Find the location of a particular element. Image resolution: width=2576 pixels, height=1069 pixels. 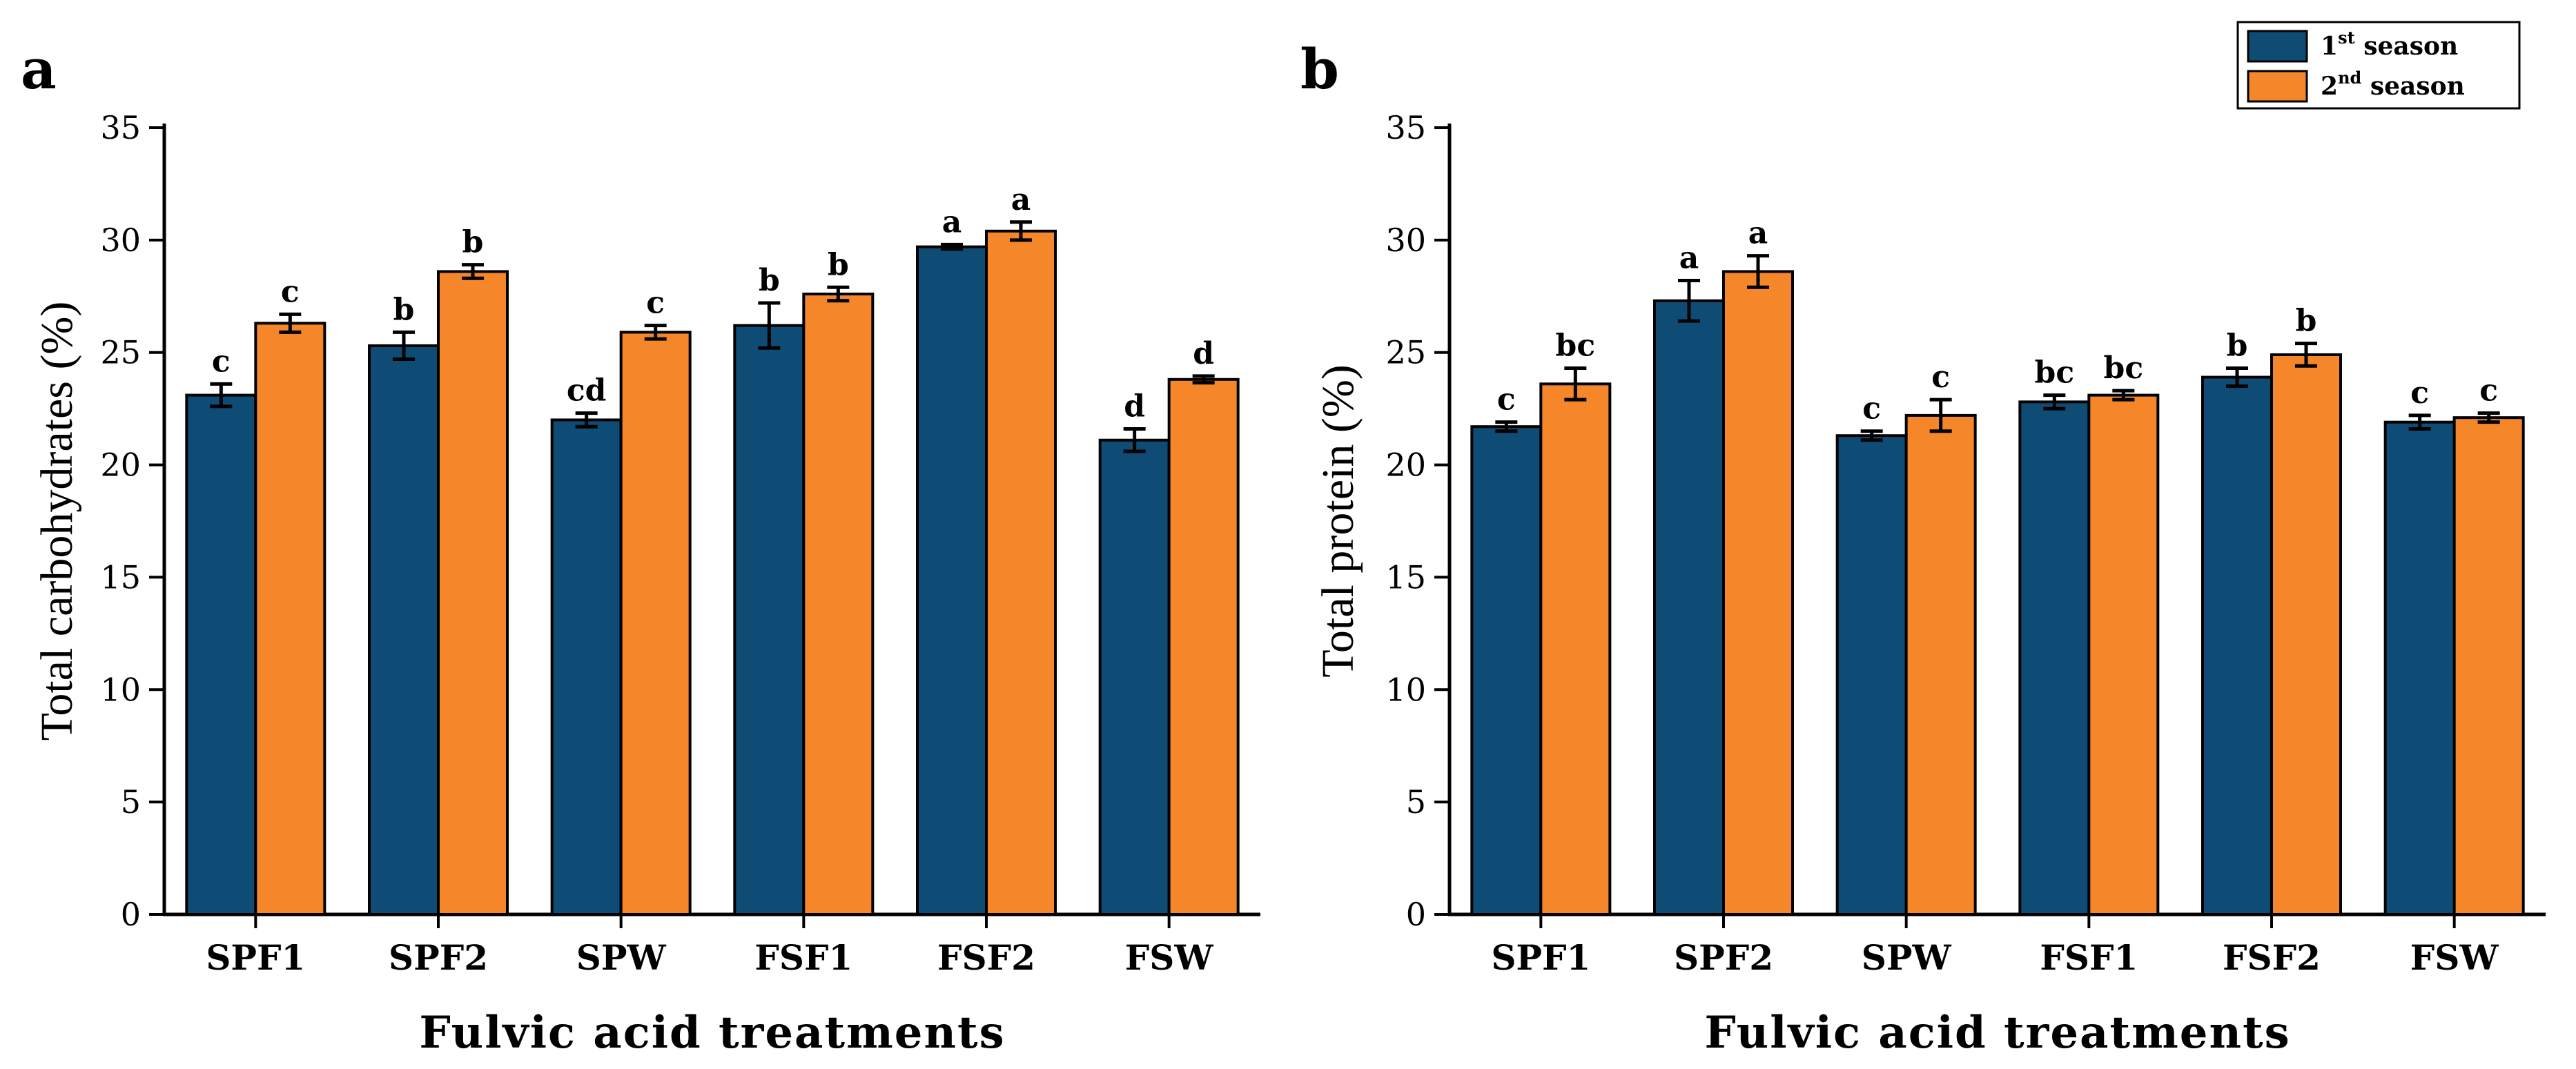

y-axis-title: Total carbohydrates (%) is located at coordinates (57, 522).